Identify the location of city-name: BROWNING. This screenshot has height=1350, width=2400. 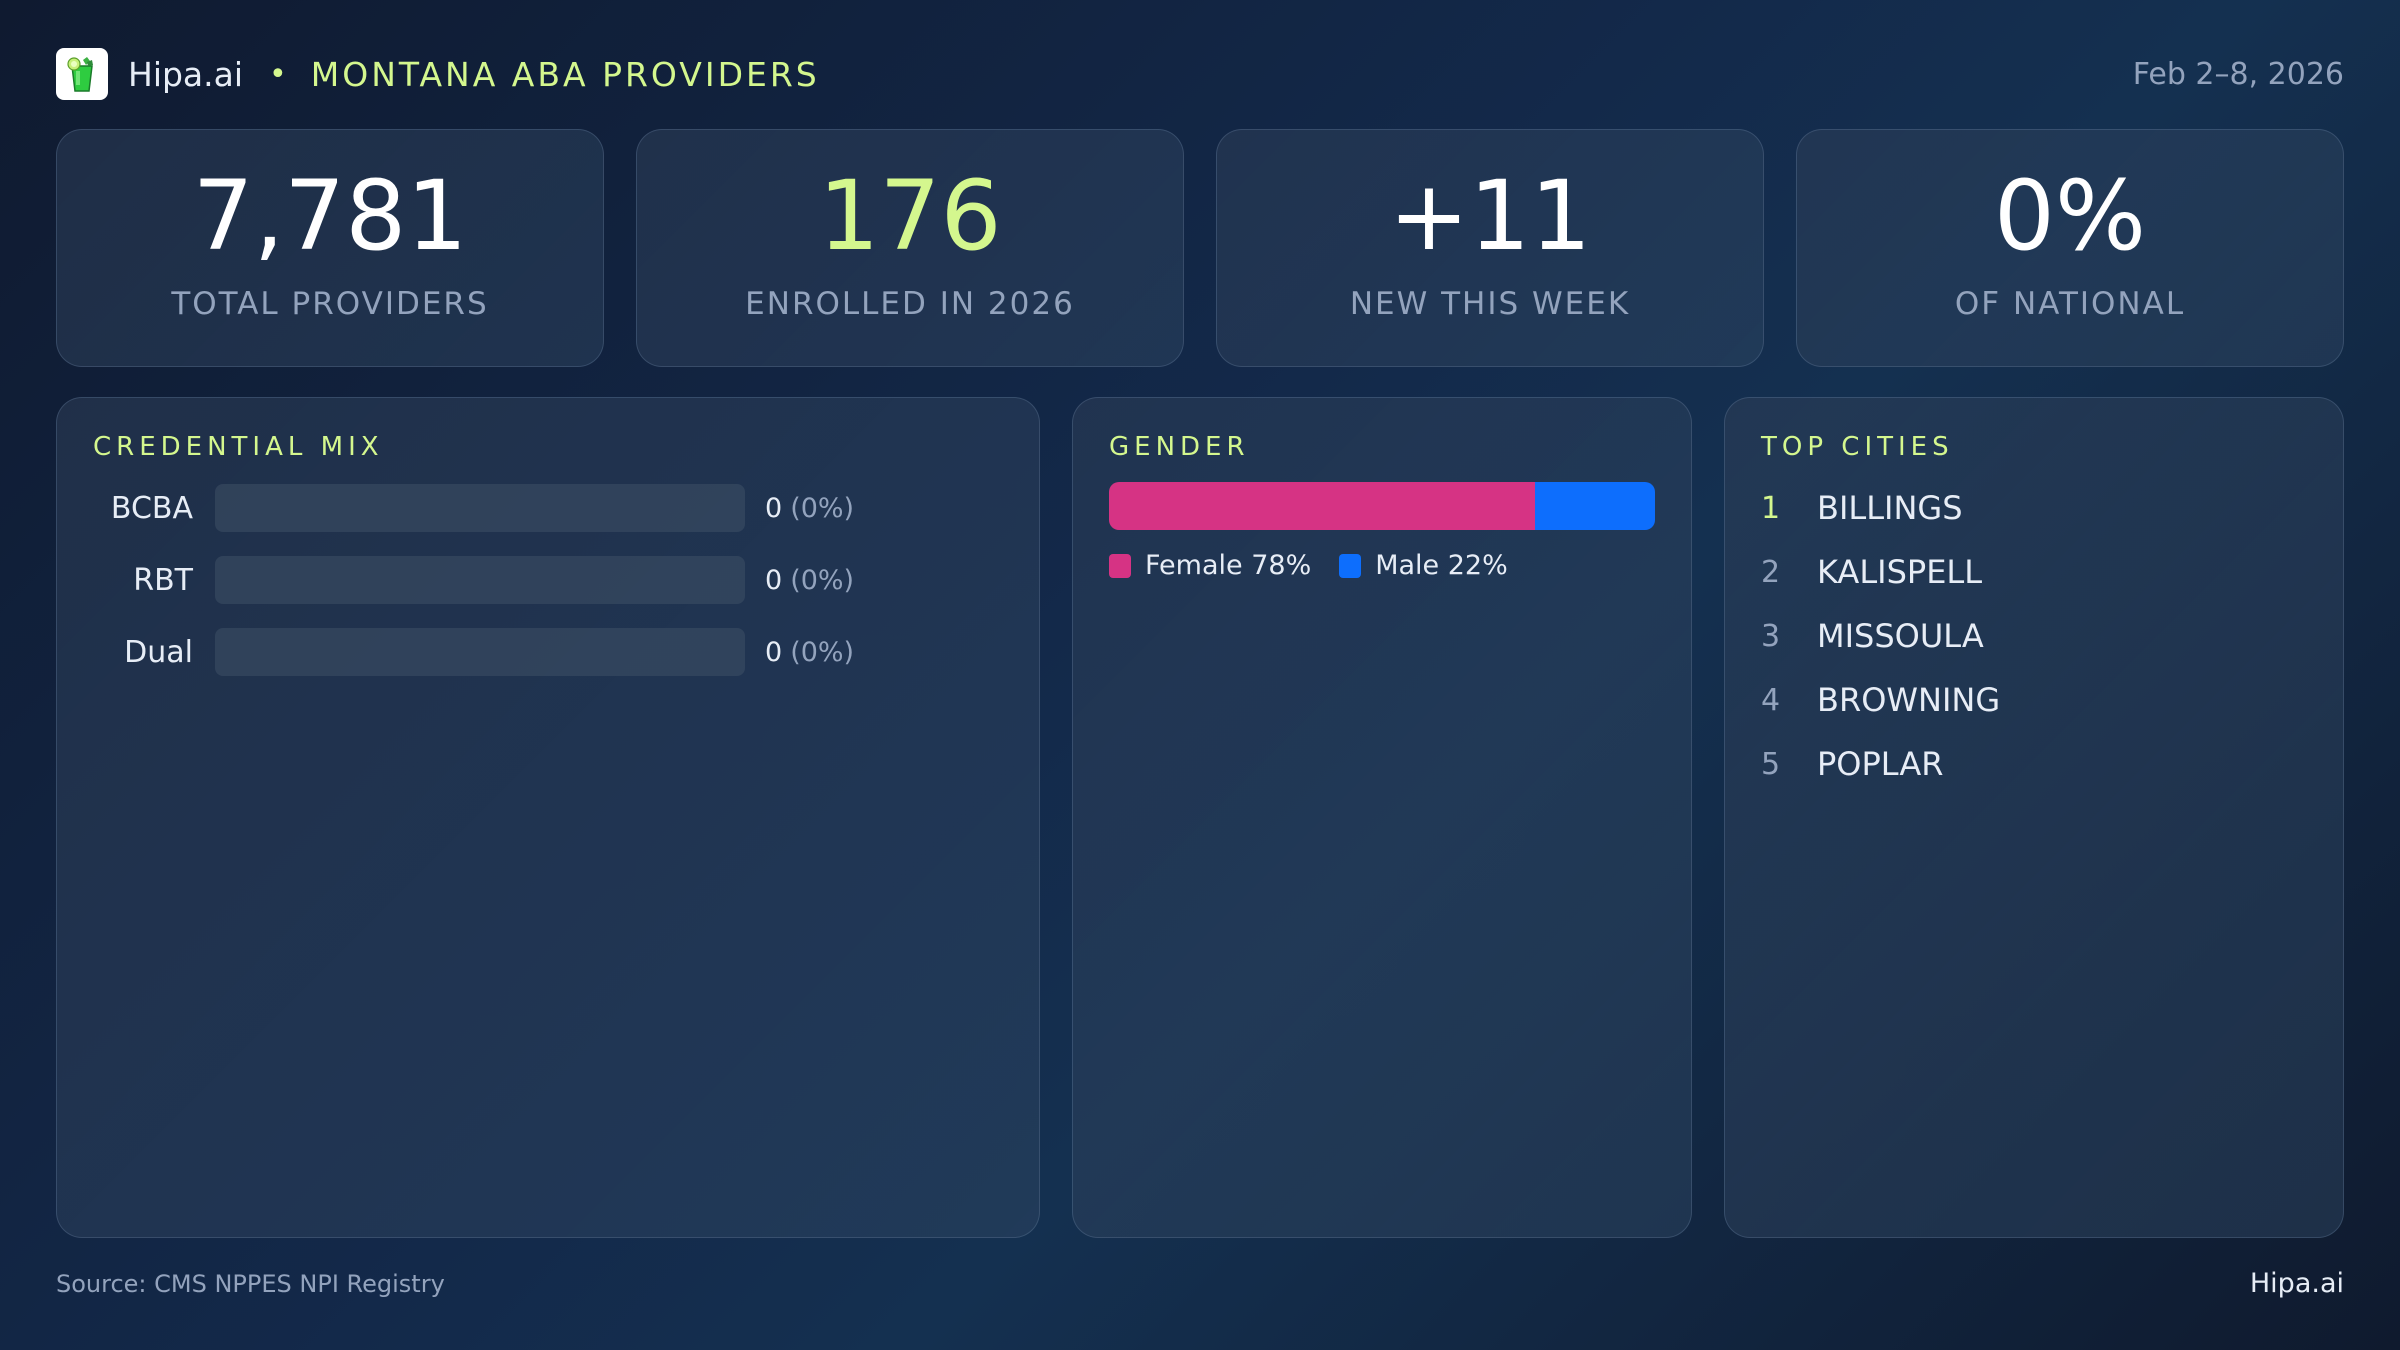
(1909, 700).